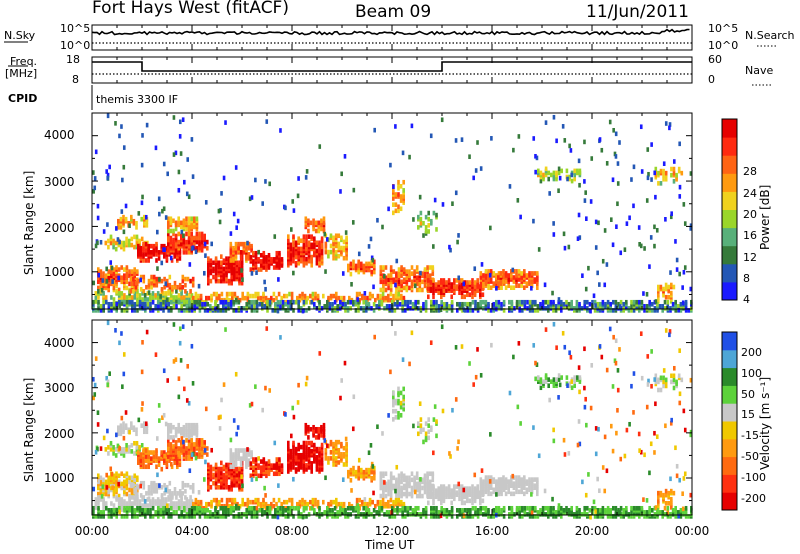 This screenshot has width=800, height=554. I want to click on nsearch-label: N.Search, so click(770, 35).